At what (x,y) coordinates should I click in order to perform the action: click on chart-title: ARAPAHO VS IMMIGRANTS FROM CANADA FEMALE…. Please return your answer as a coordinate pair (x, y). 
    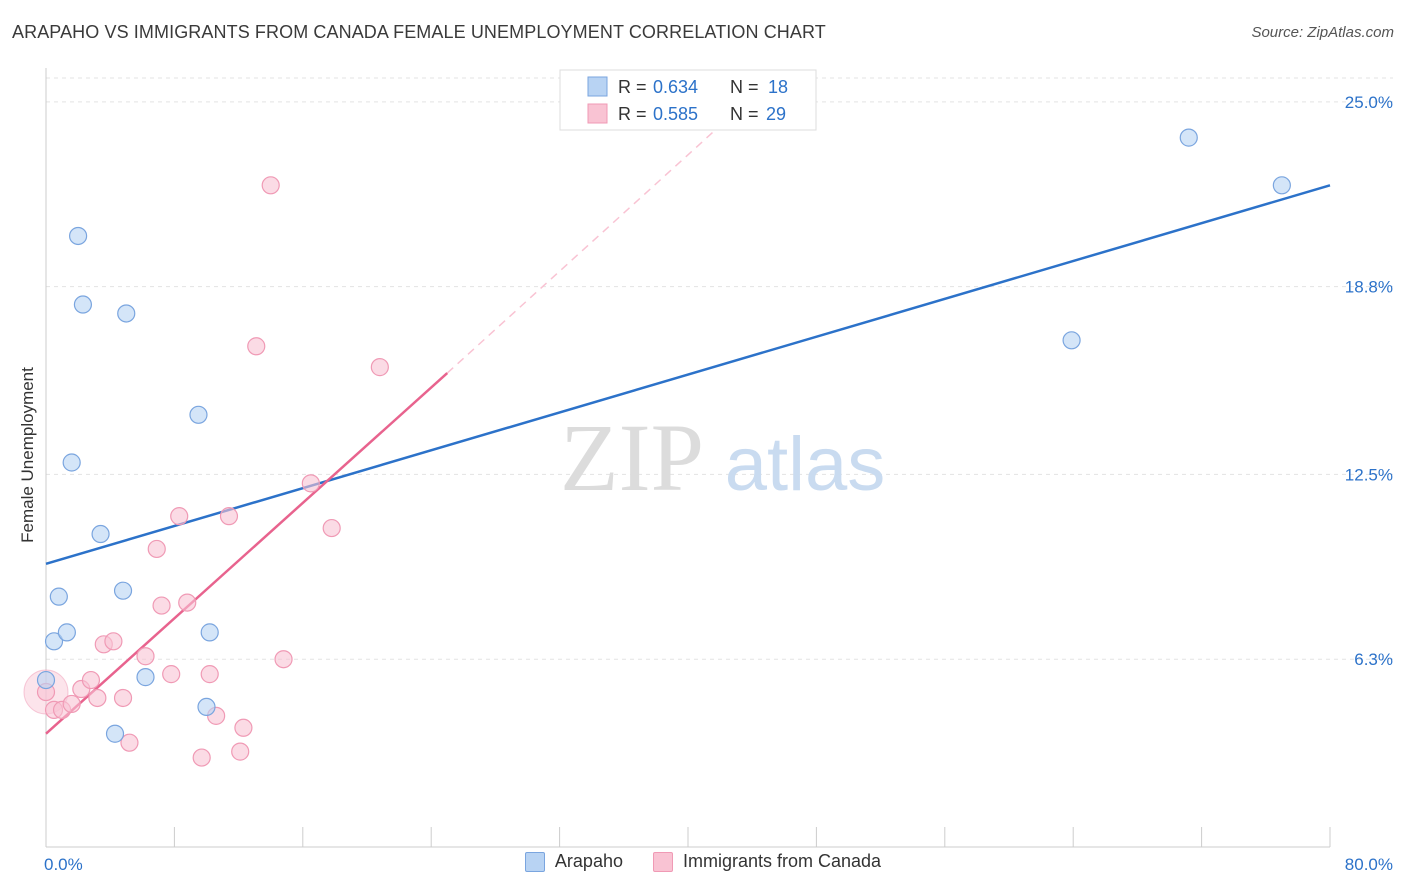
    Looking at the image, I should click on (419, 32).